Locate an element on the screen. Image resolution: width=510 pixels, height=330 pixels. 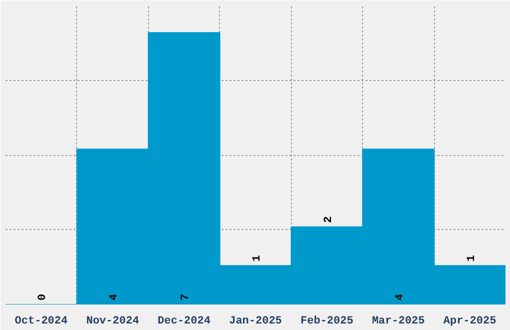
x-tick-label: Feb-2025 is located at coordinates (327, 322).